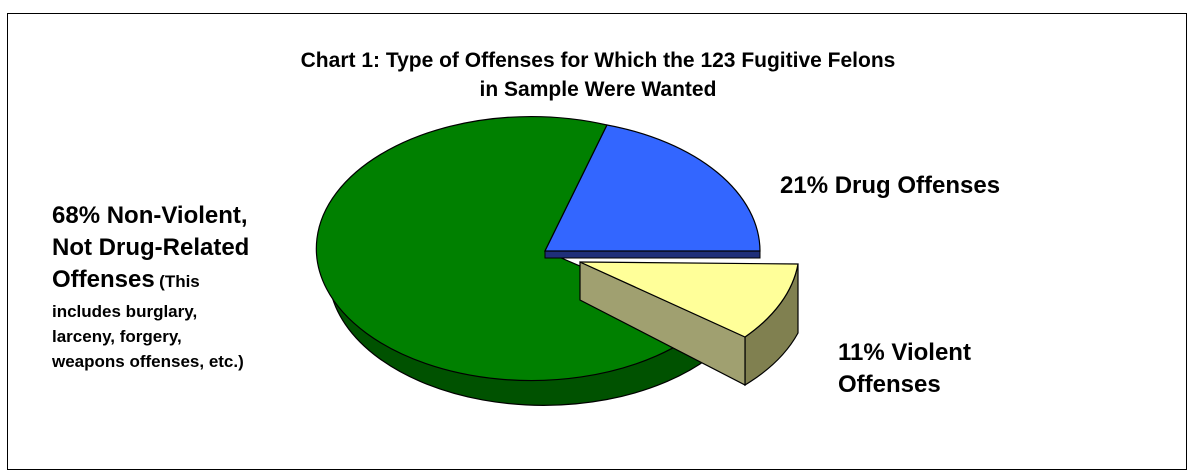 Image resolution: width=1196 pixels, height=472 pixels. What do you see at coordinates (689, 299) in the screenshot?
I see `pie-slice-violent` at bounding box center [689, 299].